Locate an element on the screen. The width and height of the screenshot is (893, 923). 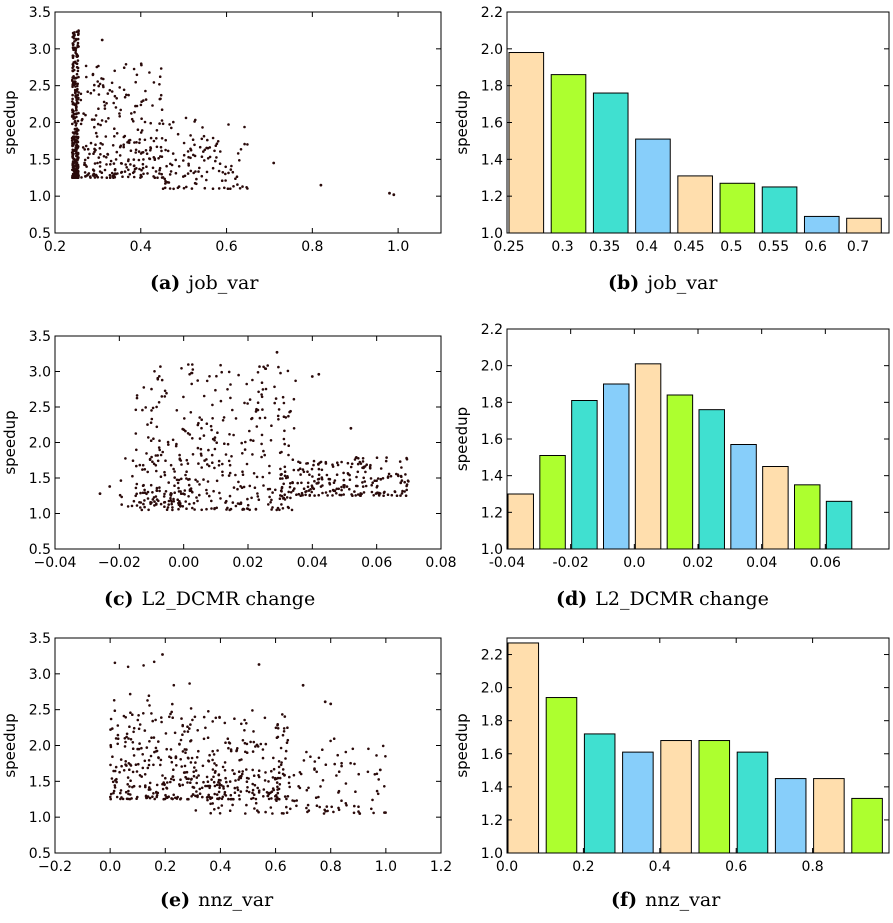
y-tick-label-c-1: 1.0 is located at coordinates (40, 515).